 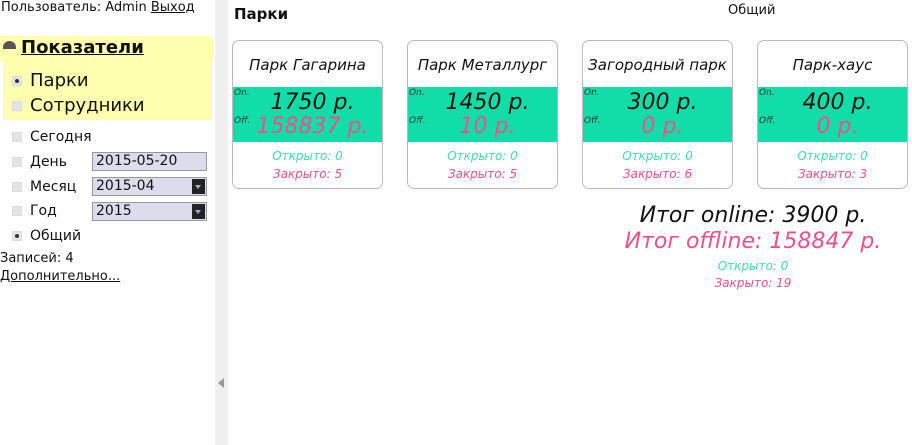 What do you see at coordinates (261, 14) in the screenshot?
I see `page-title: Парки` at bounding box center [261, 14].